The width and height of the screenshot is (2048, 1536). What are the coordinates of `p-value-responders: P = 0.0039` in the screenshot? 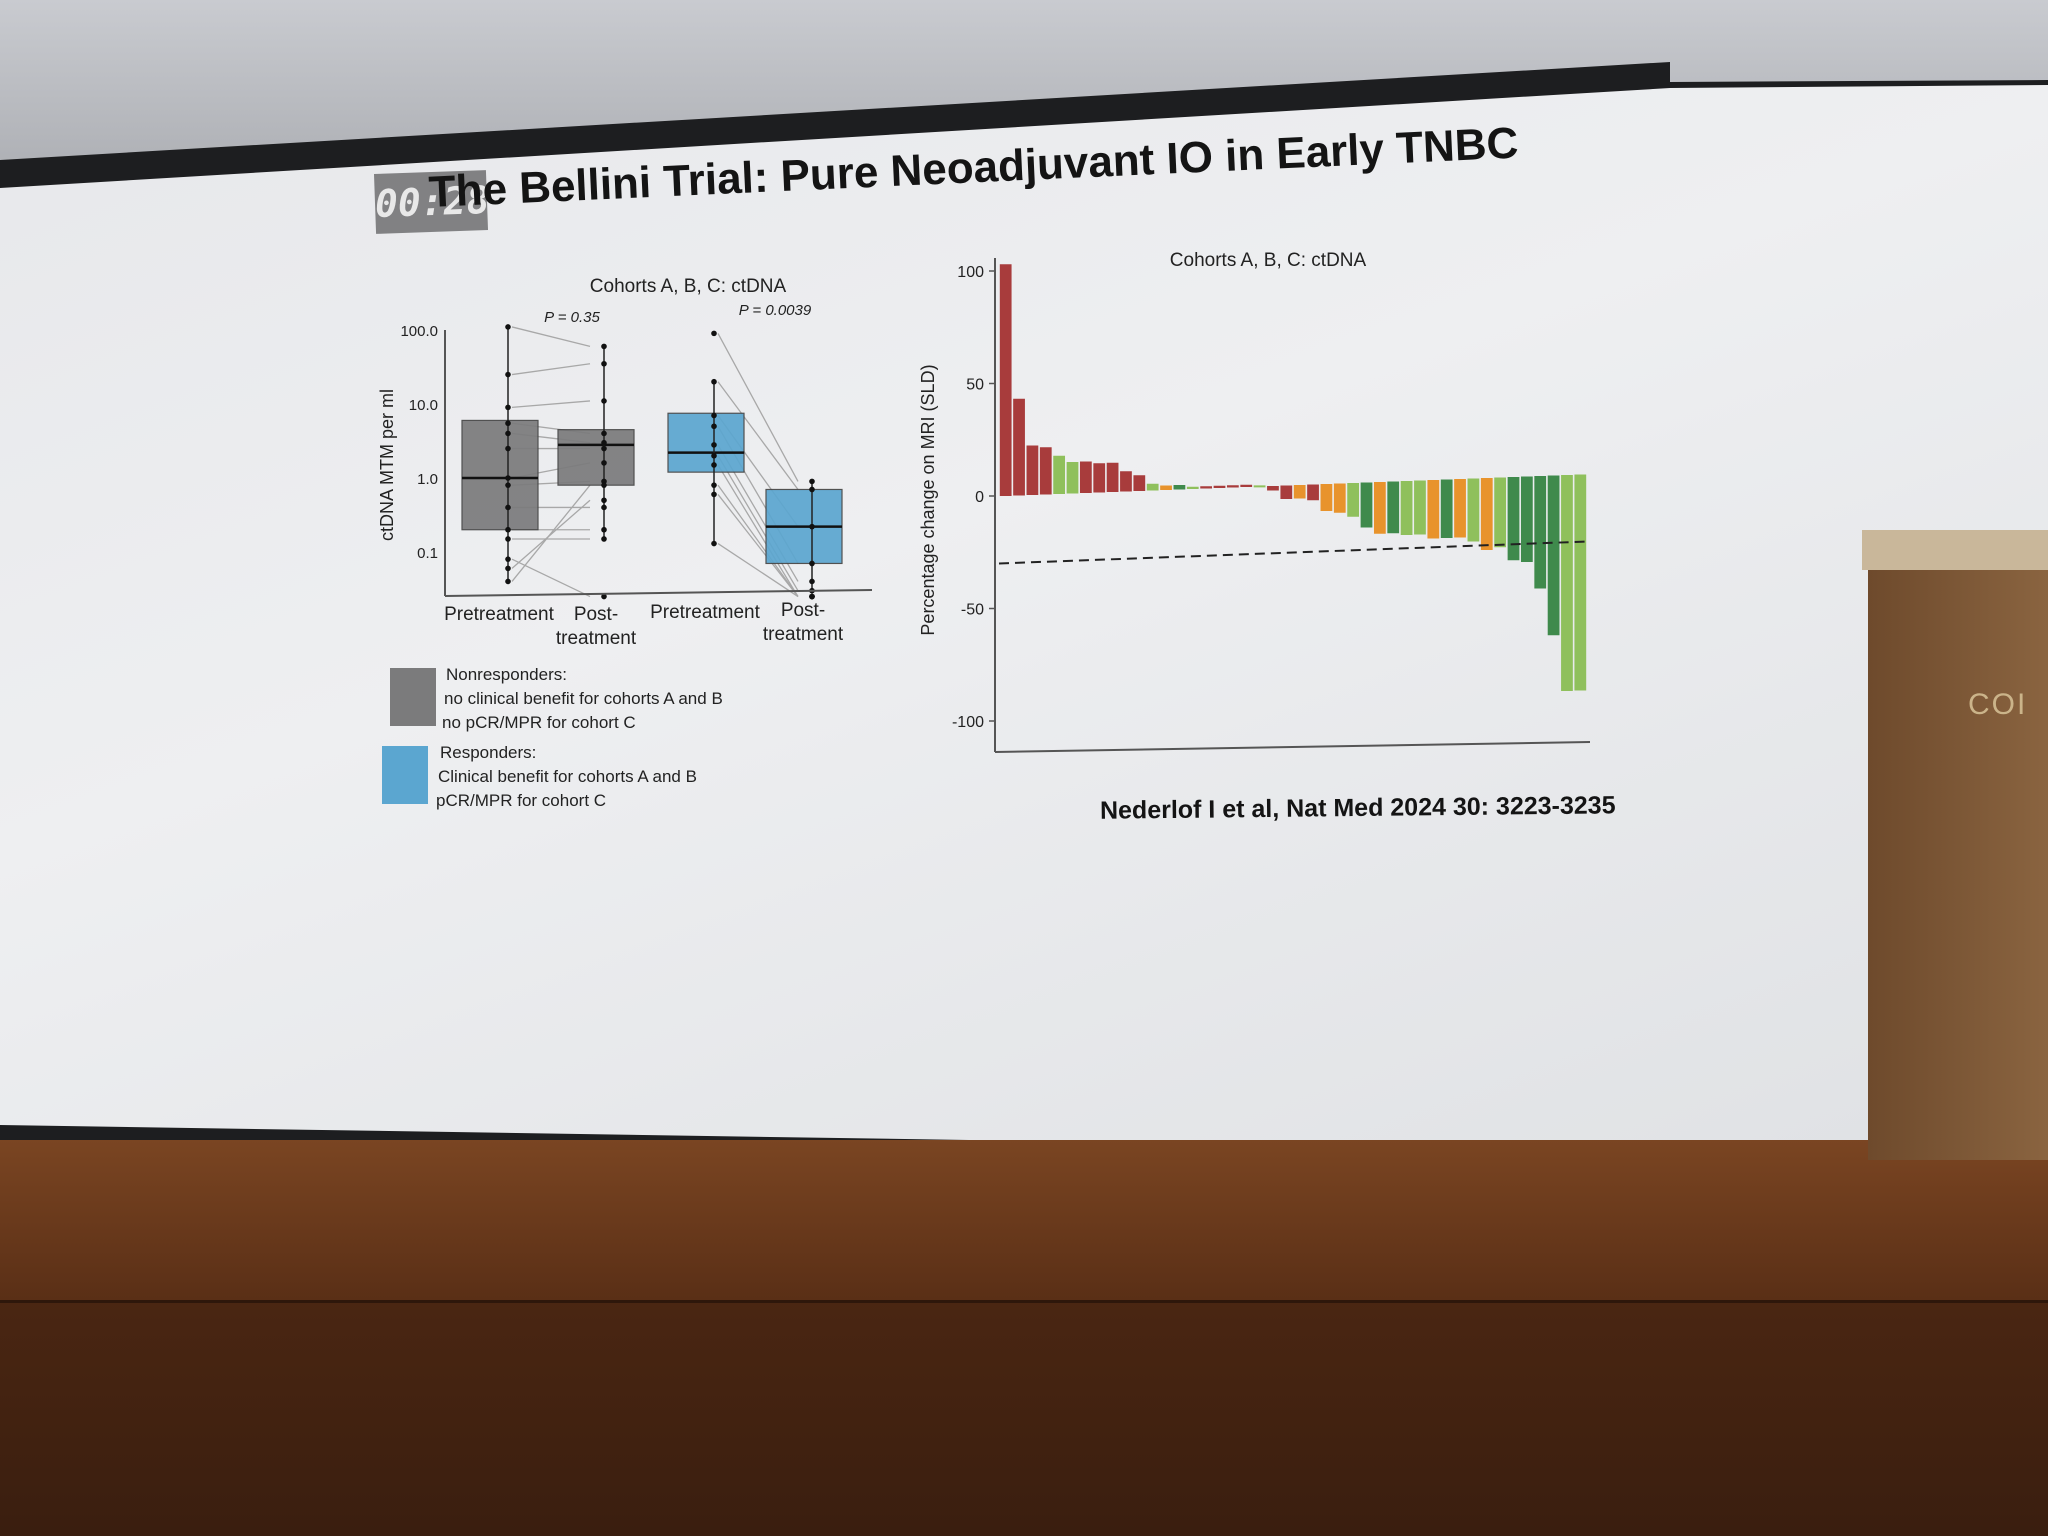 It's located at (775, 310).